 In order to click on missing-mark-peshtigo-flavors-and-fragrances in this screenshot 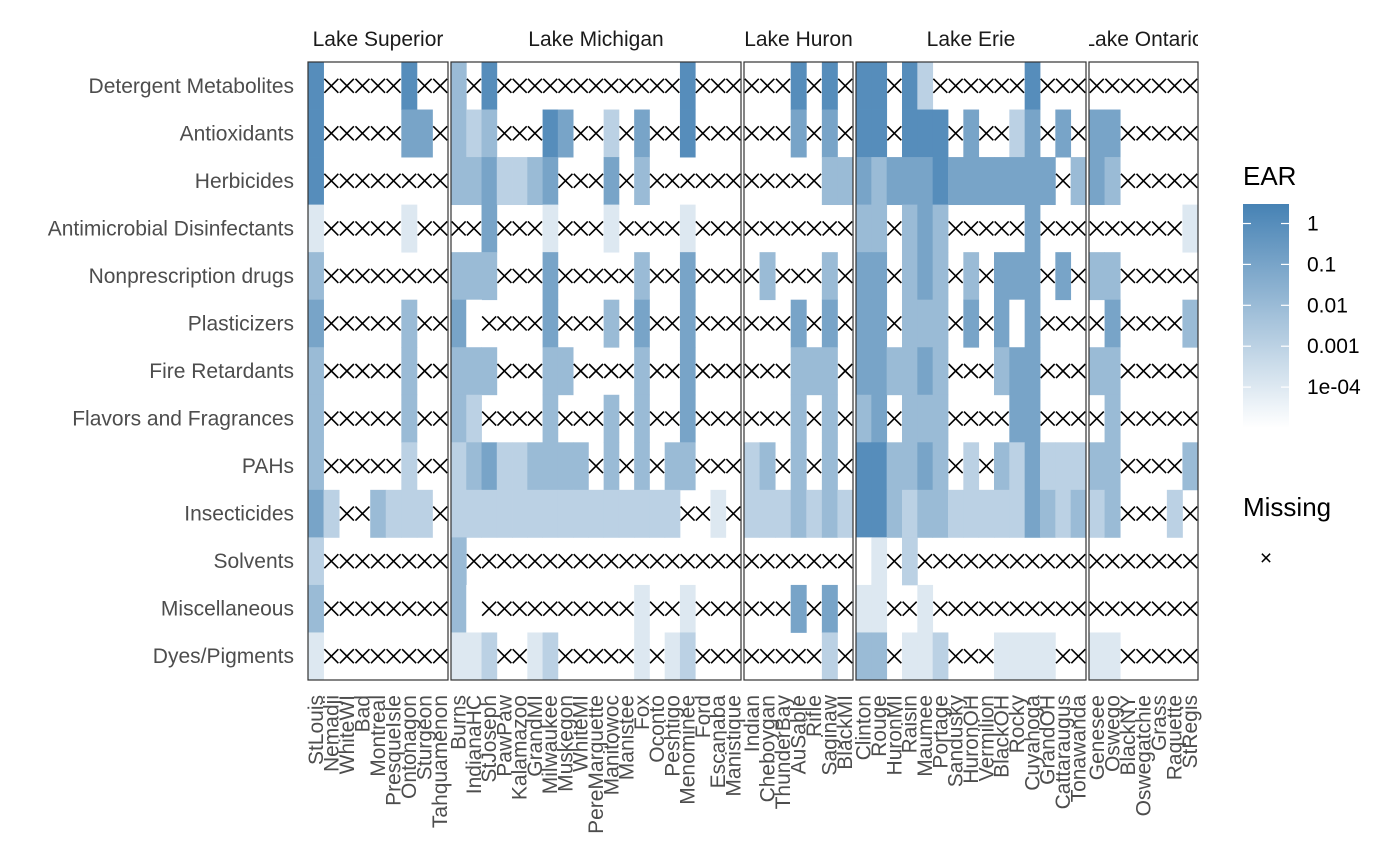, I will do `click(672, 418)`.